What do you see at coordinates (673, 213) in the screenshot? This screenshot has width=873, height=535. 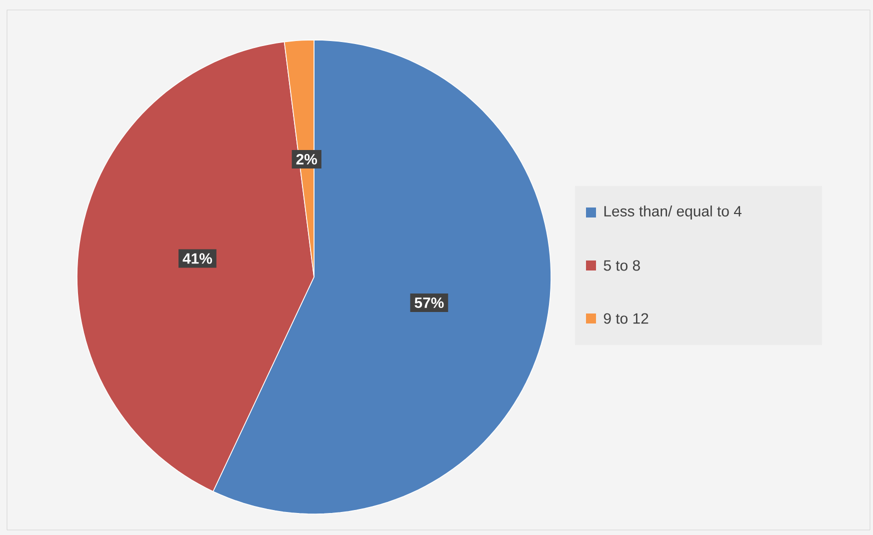 I see `legend-label: Less than/ equal to 4` at bounding box center [673, 213].